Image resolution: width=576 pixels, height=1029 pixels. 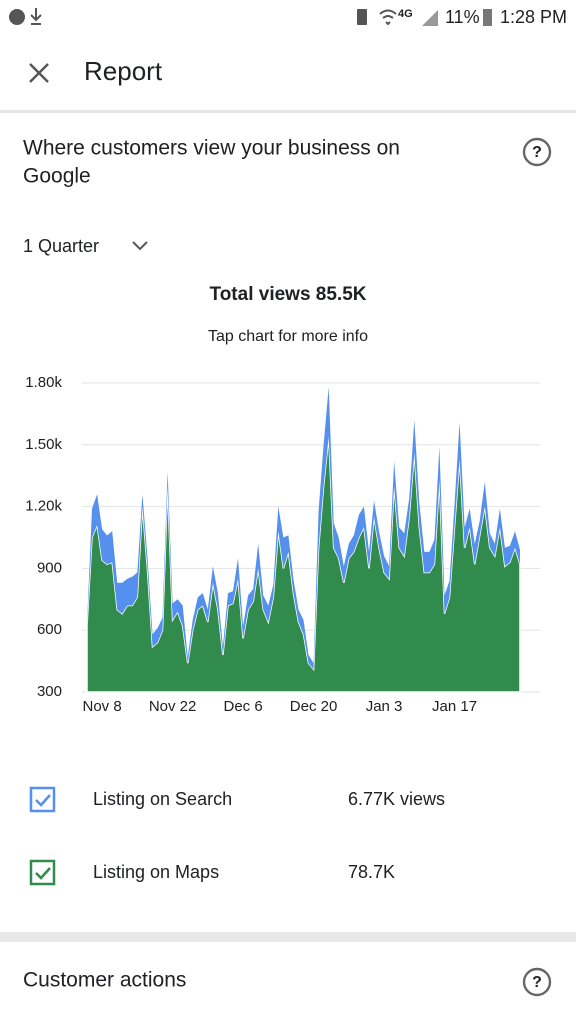 What do you see at coordinates (156, 872) in the screenshot?
I see `legend-label: Listing on Maps` at bounding box center [156, 872].